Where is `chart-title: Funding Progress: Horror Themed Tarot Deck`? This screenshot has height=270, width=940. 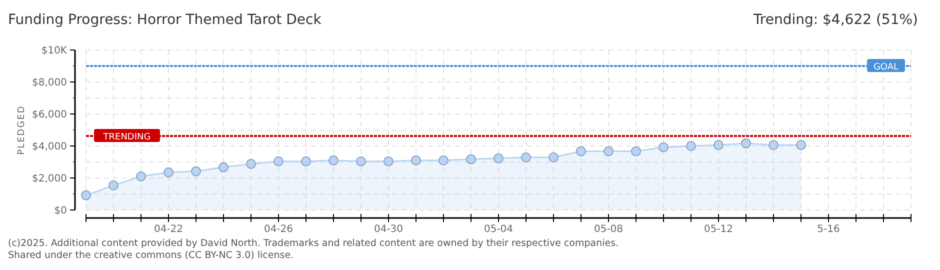
chart-title: Funding Progress: Horror Themed Tarot Deck is located at coordinates (165, 20).